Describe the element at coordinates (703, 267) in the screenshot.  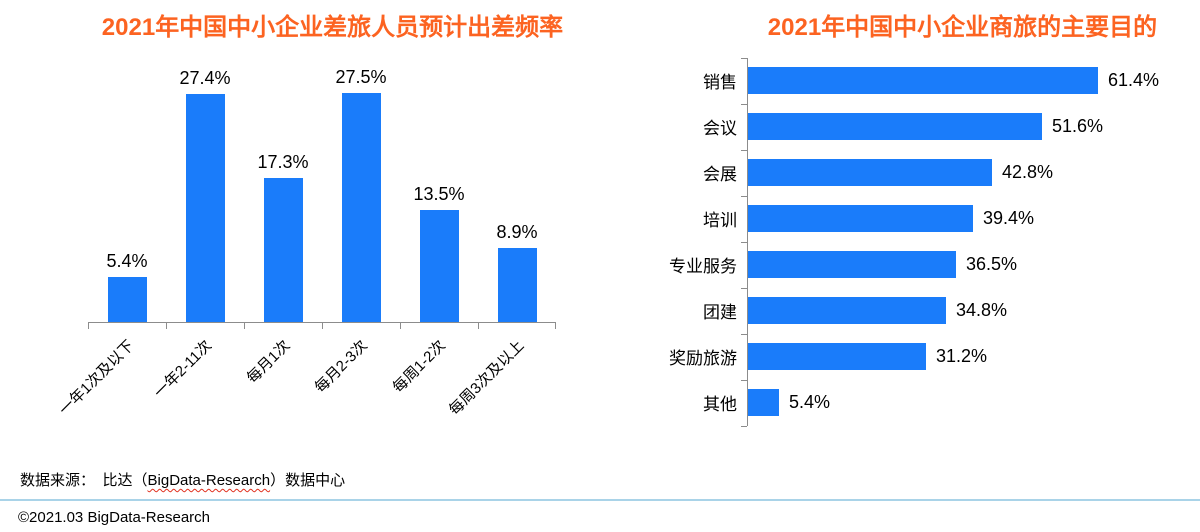
I see `category-label: 专业服务` at that location.